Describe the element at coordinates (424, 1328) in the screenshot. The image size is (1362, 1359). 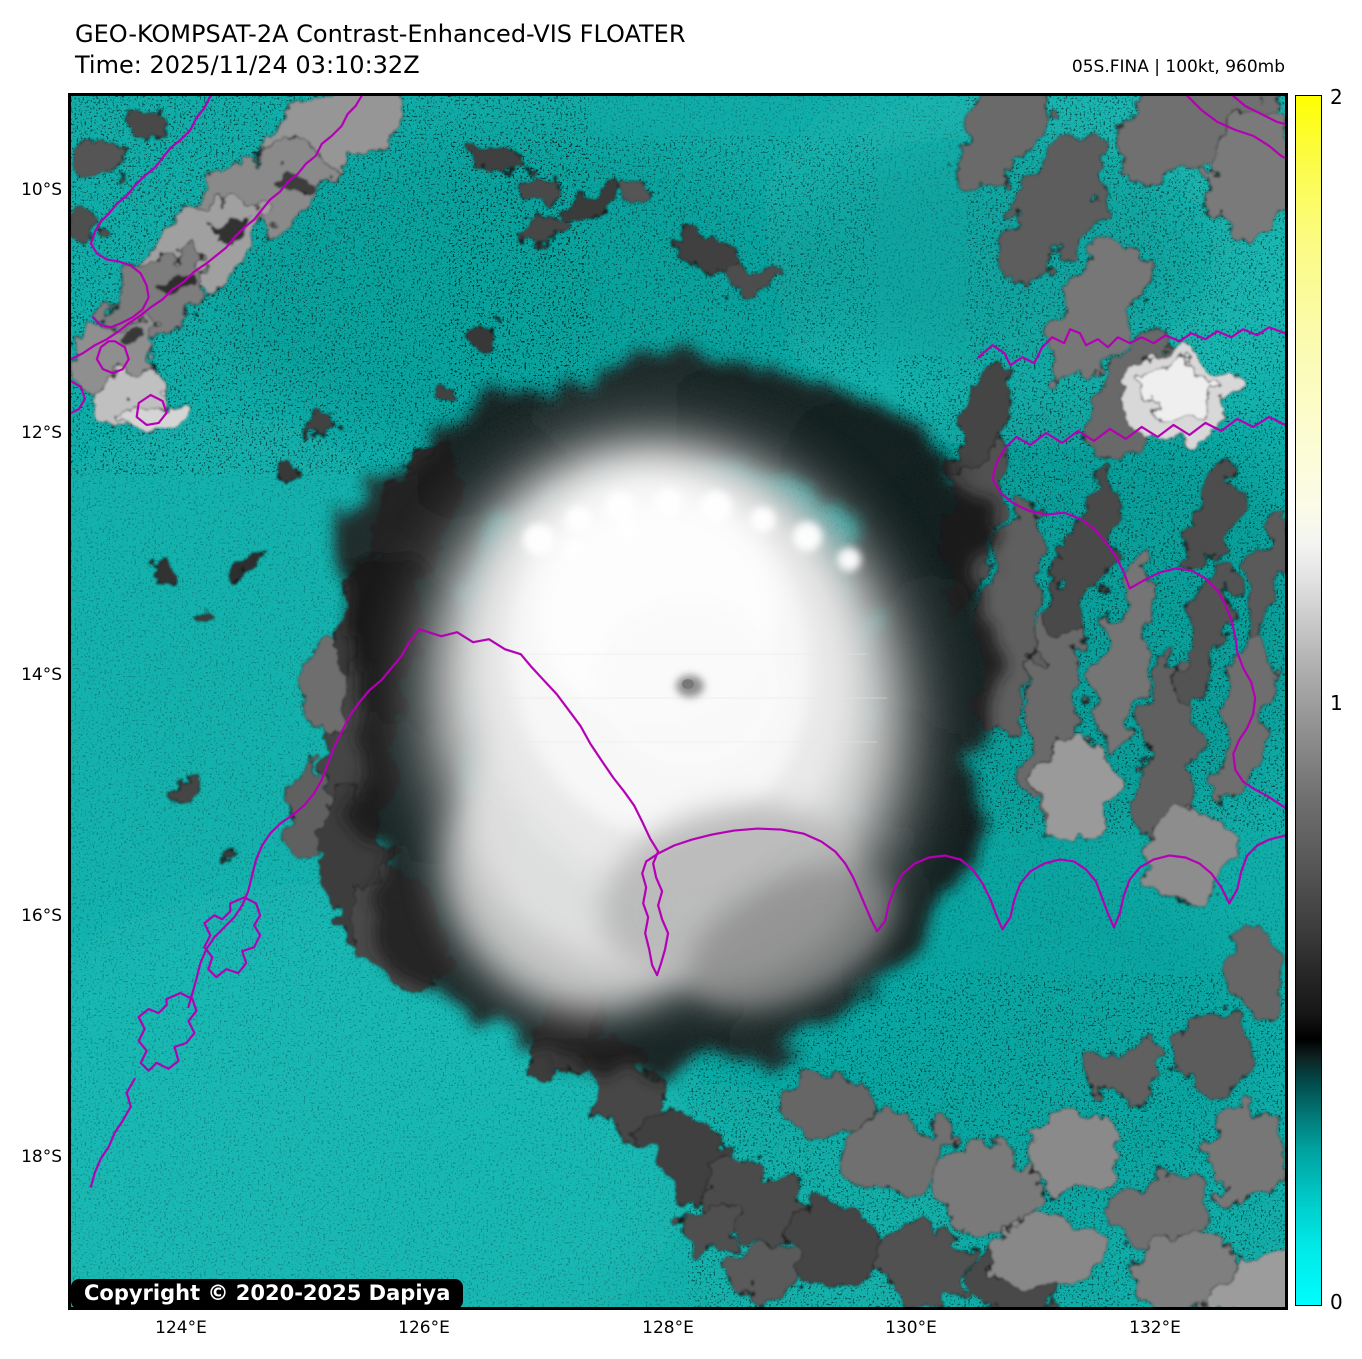
I see `lon-tick-126e: 126°E` at that location.